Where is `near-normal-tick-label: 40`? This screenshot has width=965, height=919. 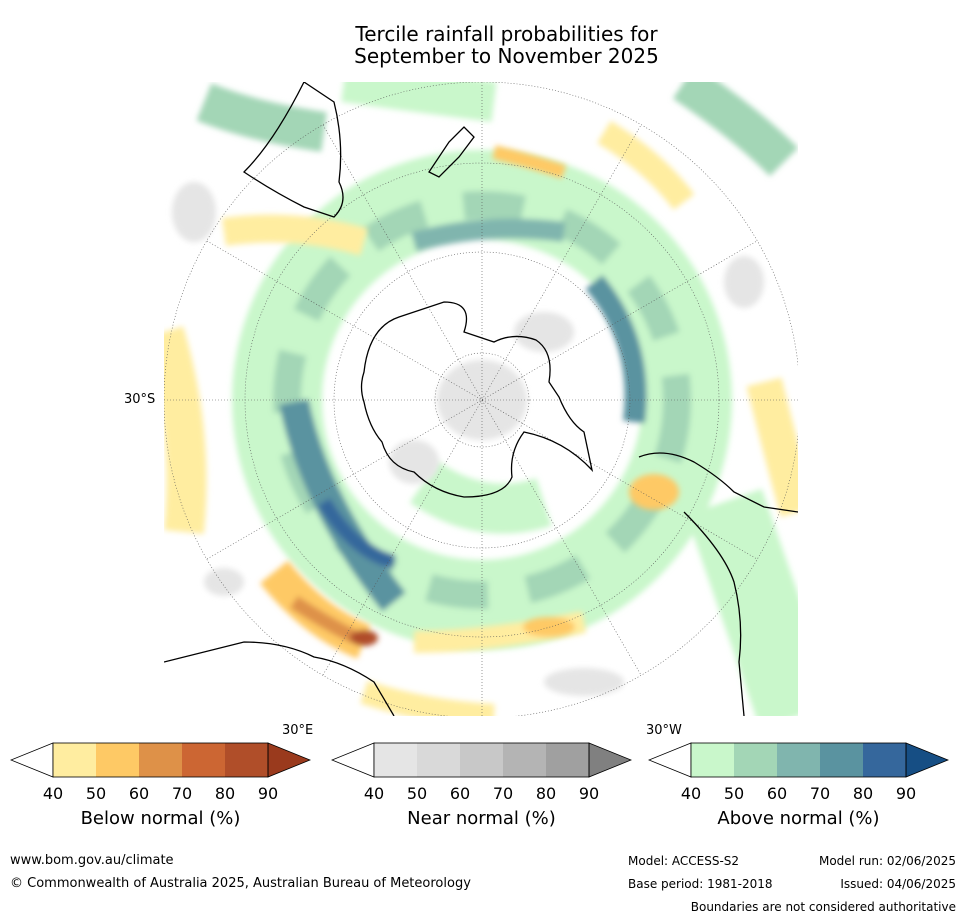 near-normal-tick-label: 40 is located at coordinates (374, 793).